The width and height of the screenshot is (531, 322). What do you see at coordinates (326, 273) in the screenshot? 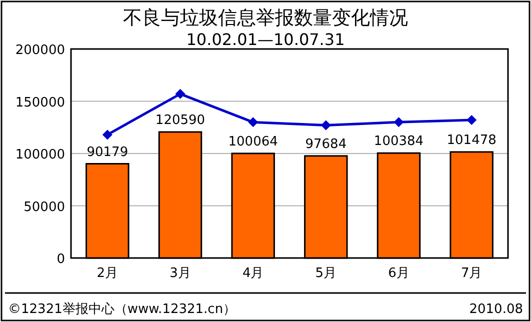
I see `x-tick-label: 5月` at bounding box center [326, 273].